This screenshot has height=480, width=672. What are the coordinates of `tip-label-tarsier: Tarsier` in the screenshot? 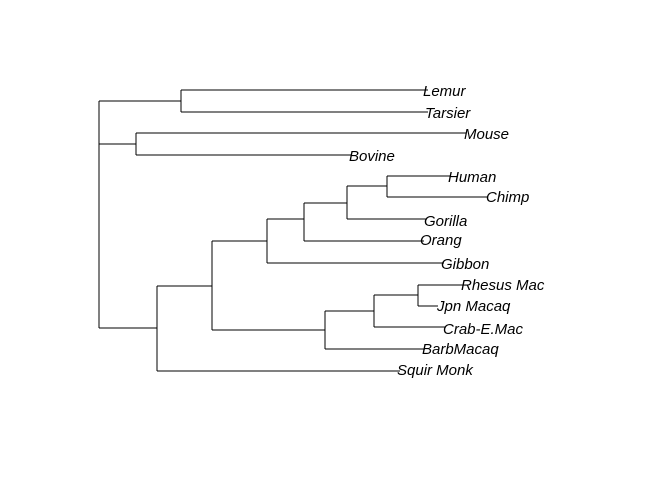 It's located at (448, 113).